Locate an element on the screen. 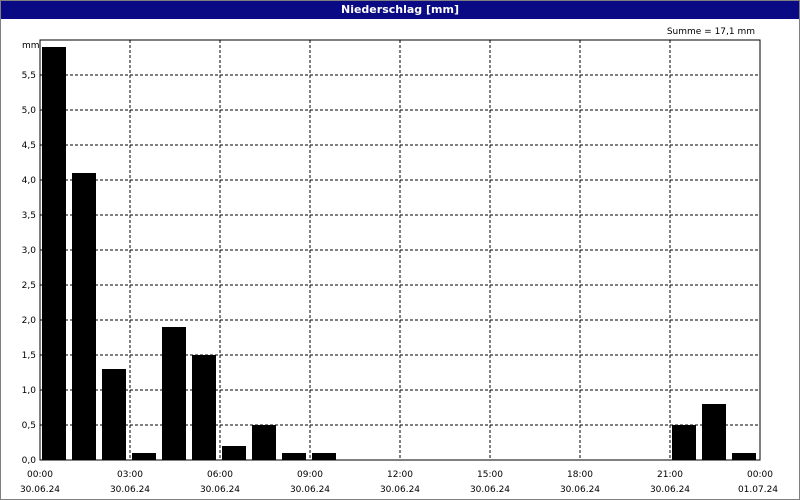 This screenshot has height=500, width=800. y-tick-label: 3,5 is located at coordinates (29, 216).